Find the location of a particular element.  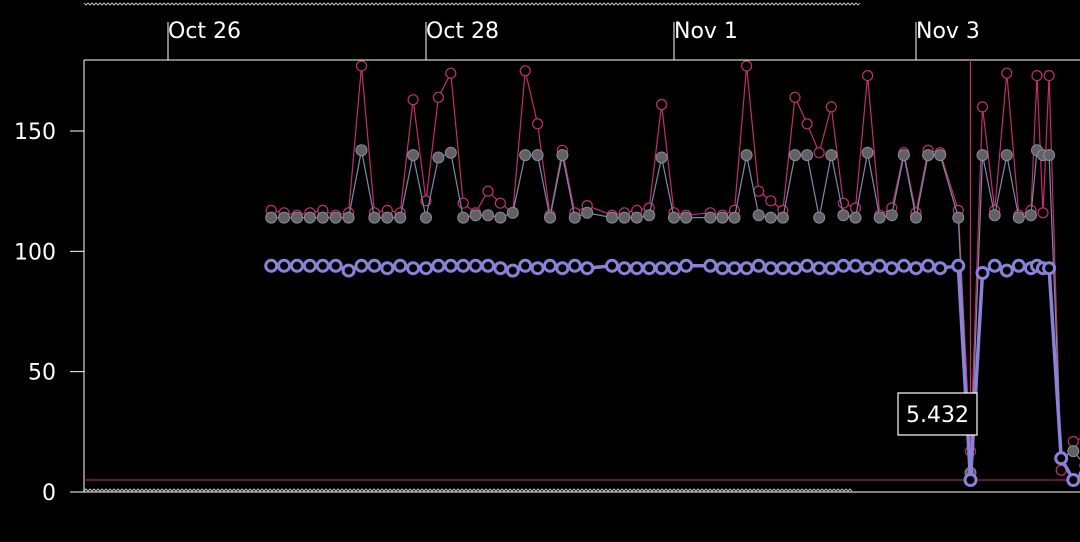

zigzag-top-border is located at coordinates (472, 4).